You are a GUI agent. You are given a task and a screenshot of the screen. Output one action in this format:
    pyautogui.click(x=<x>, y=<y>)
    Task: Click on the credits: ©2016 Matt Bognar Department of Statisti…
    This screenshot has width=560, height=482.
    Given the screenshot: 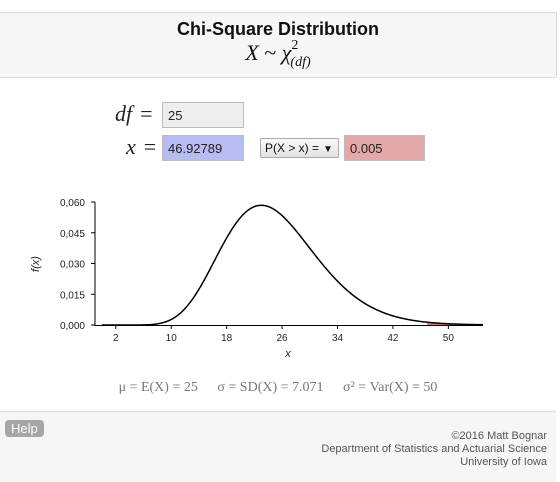 What is the action you would take?
    pyautogui.click(x=434, y=449)
    